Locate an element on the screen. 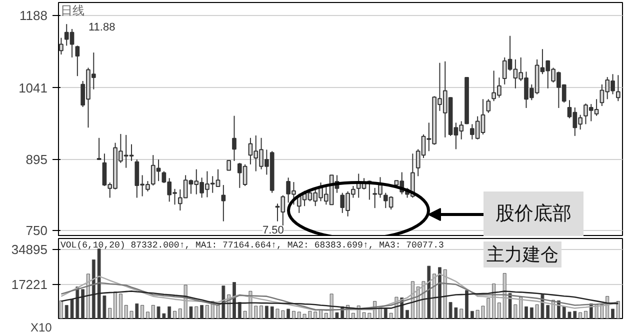  annotation: 7.50 is located at coordinates (273, 230).